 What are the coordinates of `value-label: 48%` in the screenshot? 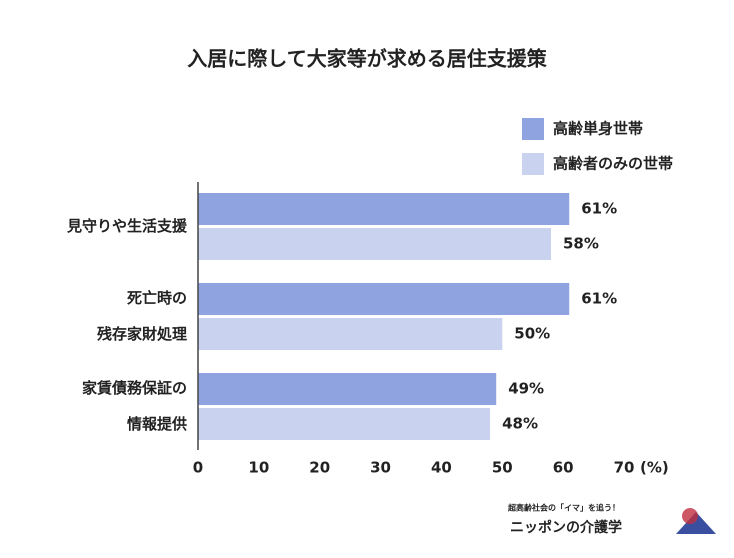 It's located at (520, 424).